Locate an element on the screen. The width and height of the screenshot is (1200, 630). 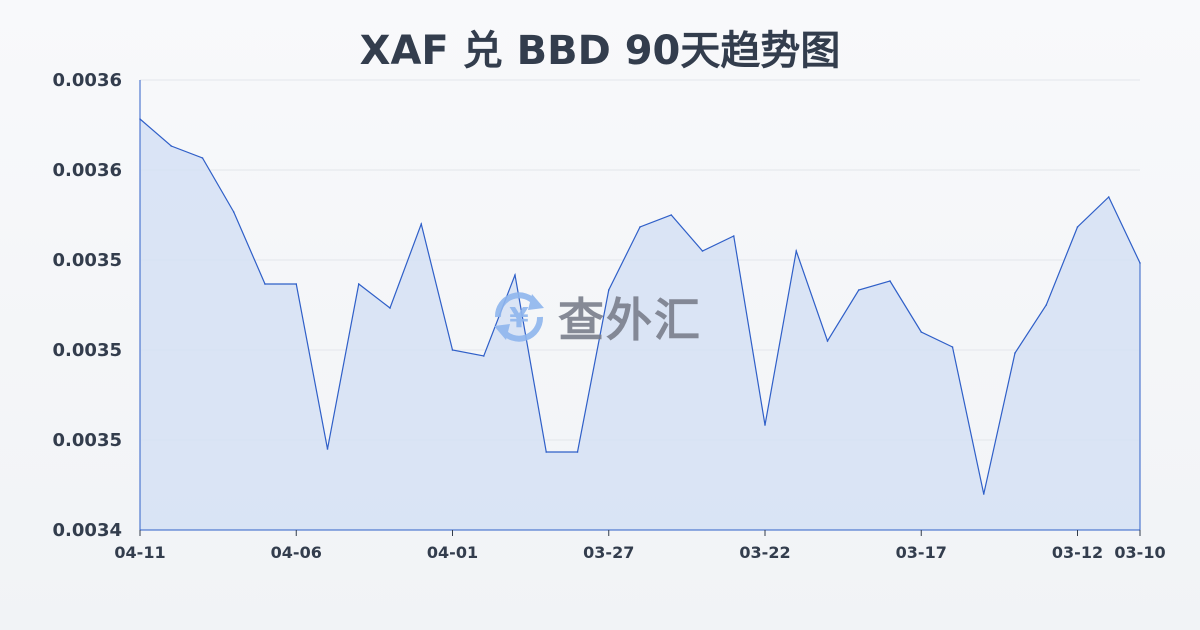
x-tick-label: 03-12 is located at coordinates (1077, 552).